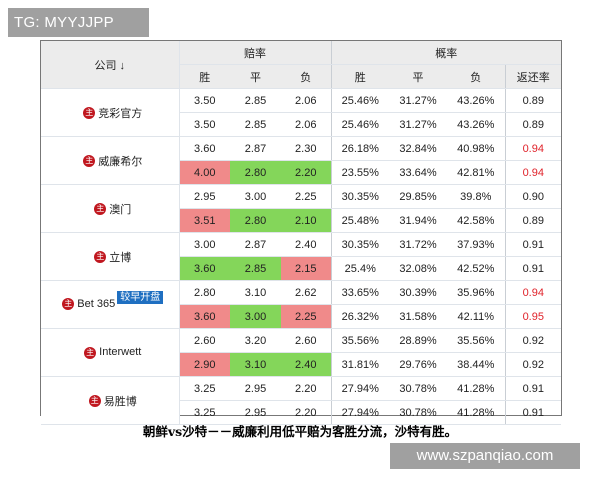 This screenshot has height=480, width=600. Describe the element at coordinates (533, 340) in the screenshot. I see `return-rate-cell: 0.92` at that location.